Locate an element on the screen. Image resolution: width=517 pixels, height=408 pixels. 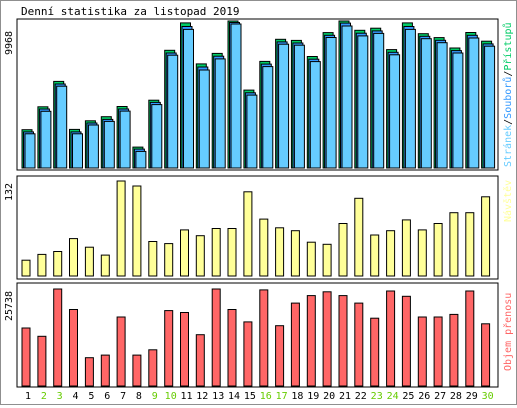
x-label-day-29: 29 is located at coordinates (472, 396).